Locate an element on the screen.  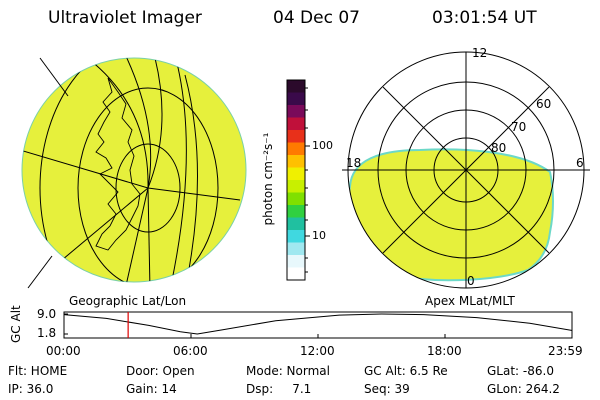
time-label: 03:01:54 UT is located at coordinates (484, 18).